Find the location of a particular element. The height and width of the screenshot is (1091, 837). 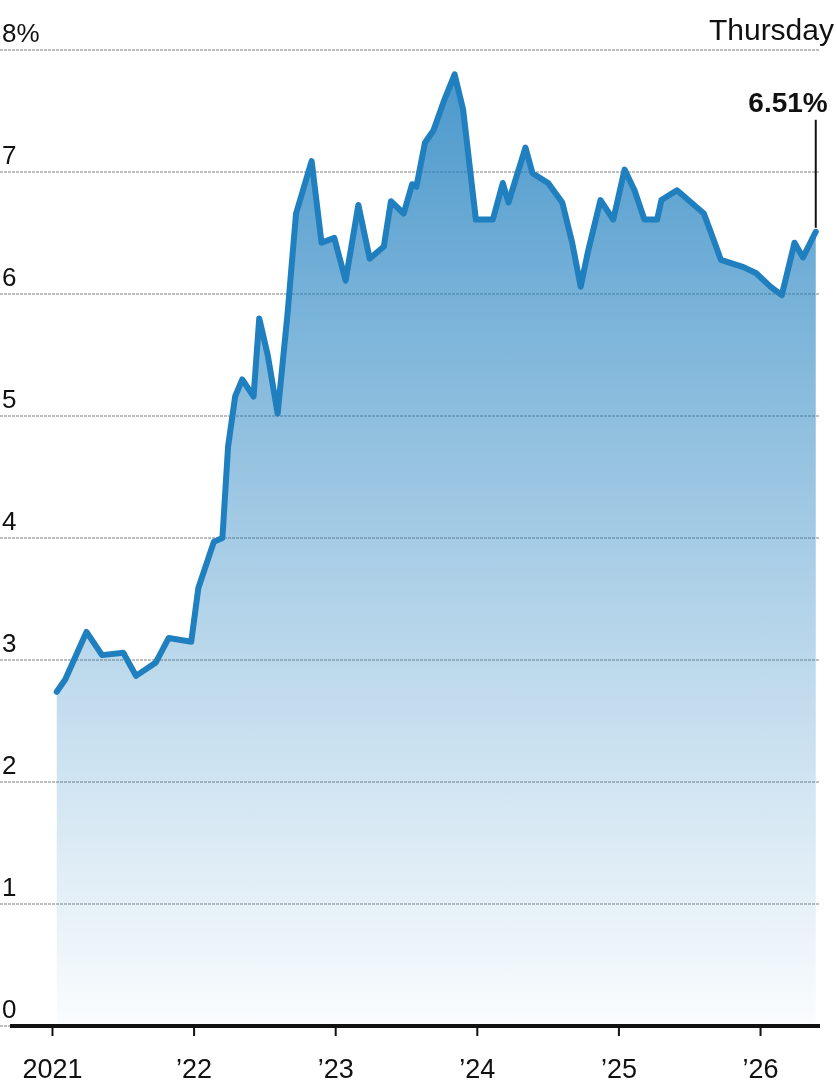

x-tick-label: ’24 is located at coordinates (477, 1069).